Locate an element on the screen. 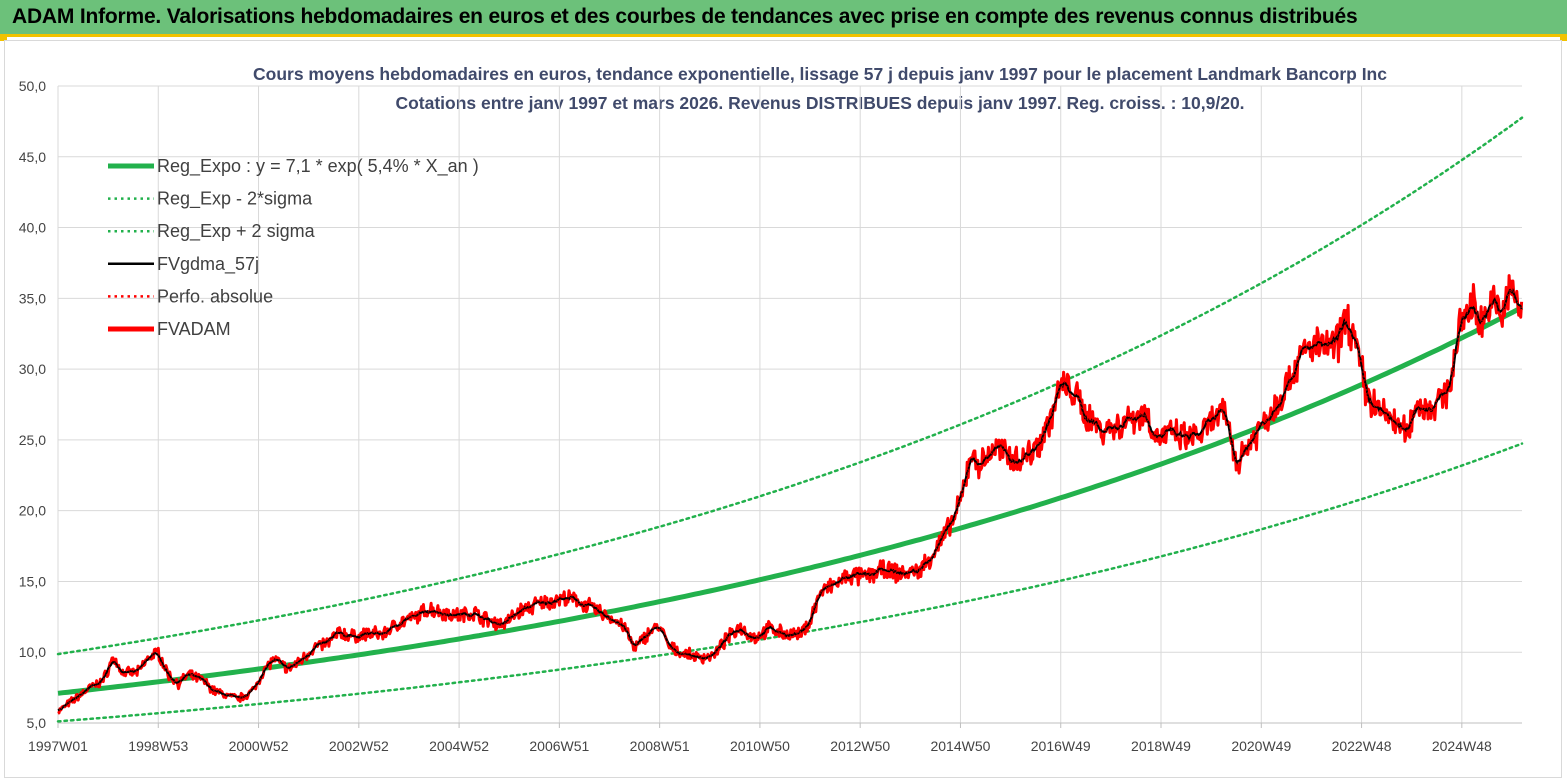 The width and height of the screenshot is (1567, 783). x-tick-label: 2022W48 is located at coordinates (1362, 746).